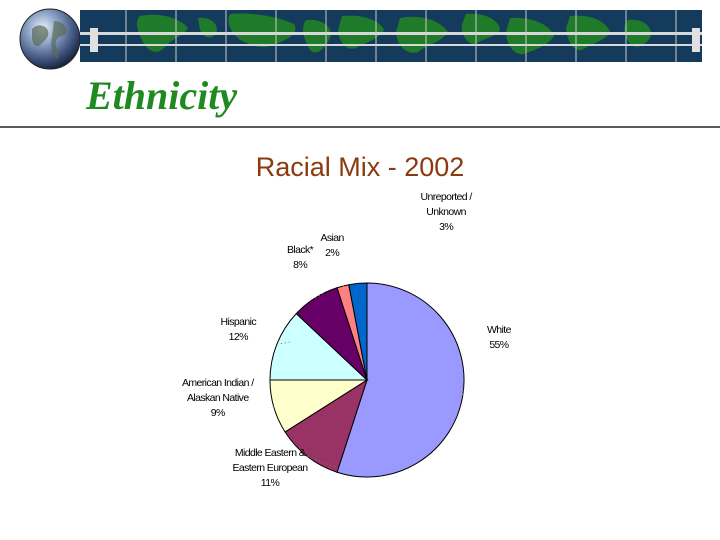  What do you see at coordinates (332, 246) in the screenshot?
I see `pie-label-5: Asian 2%` at bounding box center [332, 246].